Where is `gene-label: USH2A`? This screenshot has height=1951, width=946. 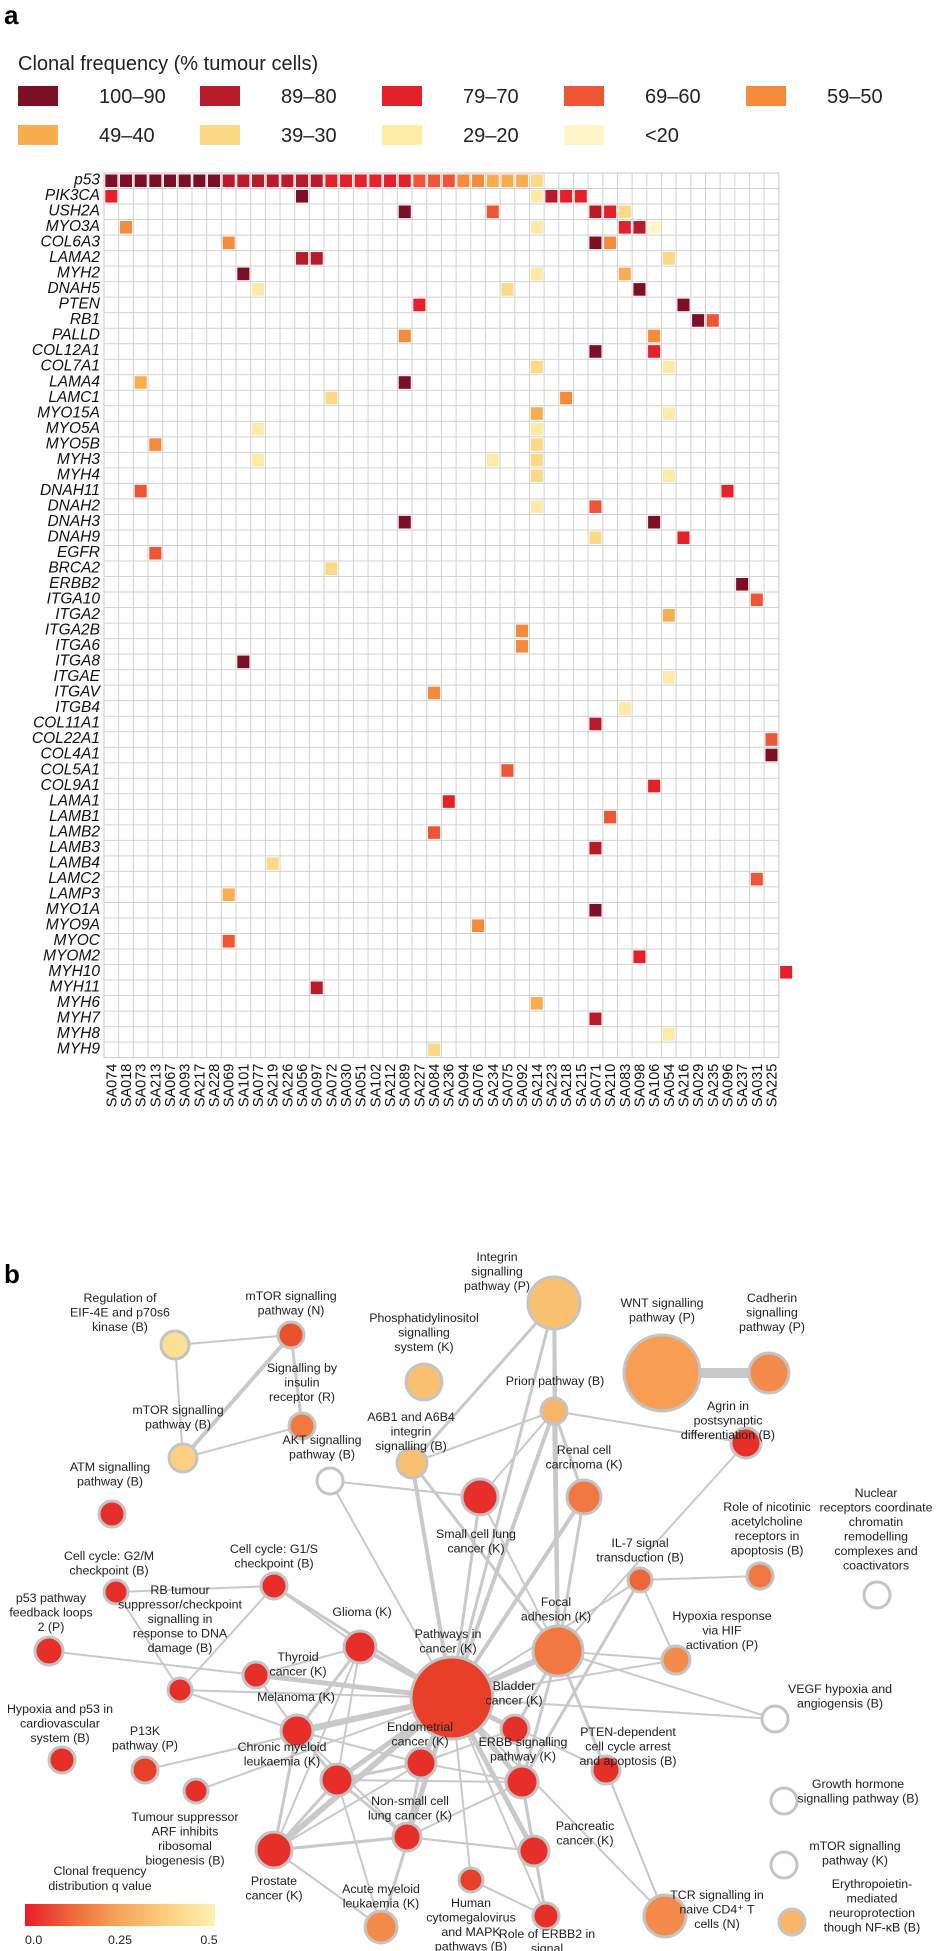
gene-label: USH2A is located at coordinates (74, 211).